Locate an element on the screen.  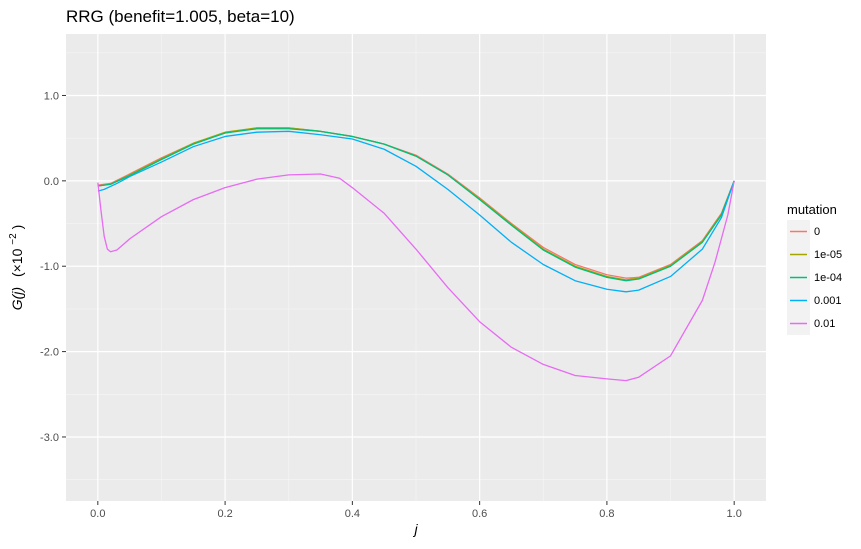
legend-label: 1e-05 is located at coordinates (828, 255).